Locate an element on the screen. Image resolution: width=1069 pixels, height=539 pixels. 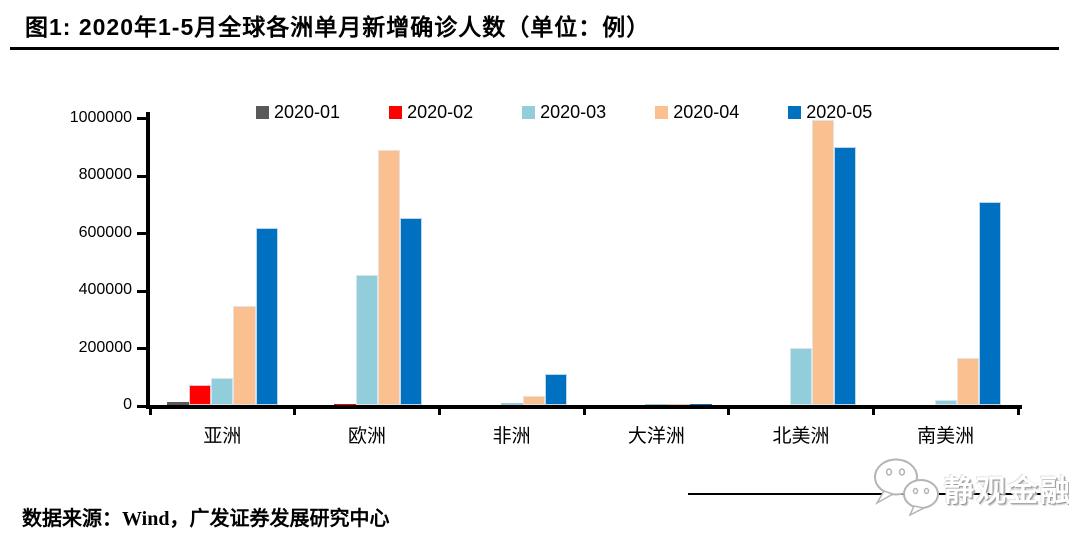
bar-2020-04-大洋洲 is located at coordinates (678, 404).